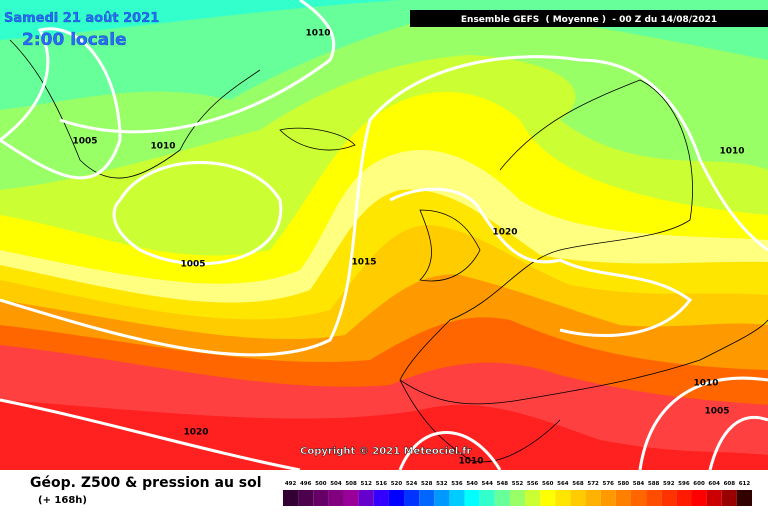 This screenshot has width=768, height=512. Describe the element at coordinates (442, 484) in the screenshot. I see `scale-label: 532` at that location.